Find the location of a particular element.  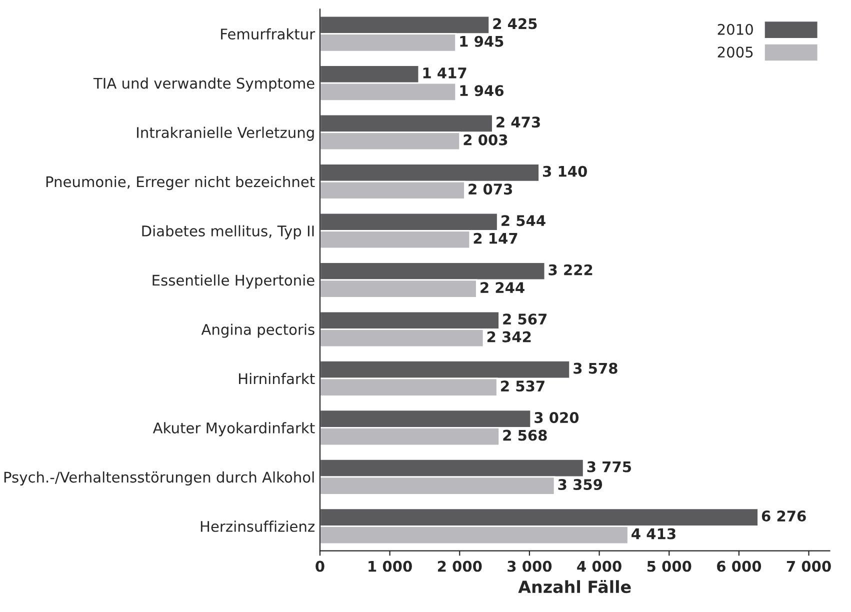

data-label: 4 413 is located at coordinates (654, 534).